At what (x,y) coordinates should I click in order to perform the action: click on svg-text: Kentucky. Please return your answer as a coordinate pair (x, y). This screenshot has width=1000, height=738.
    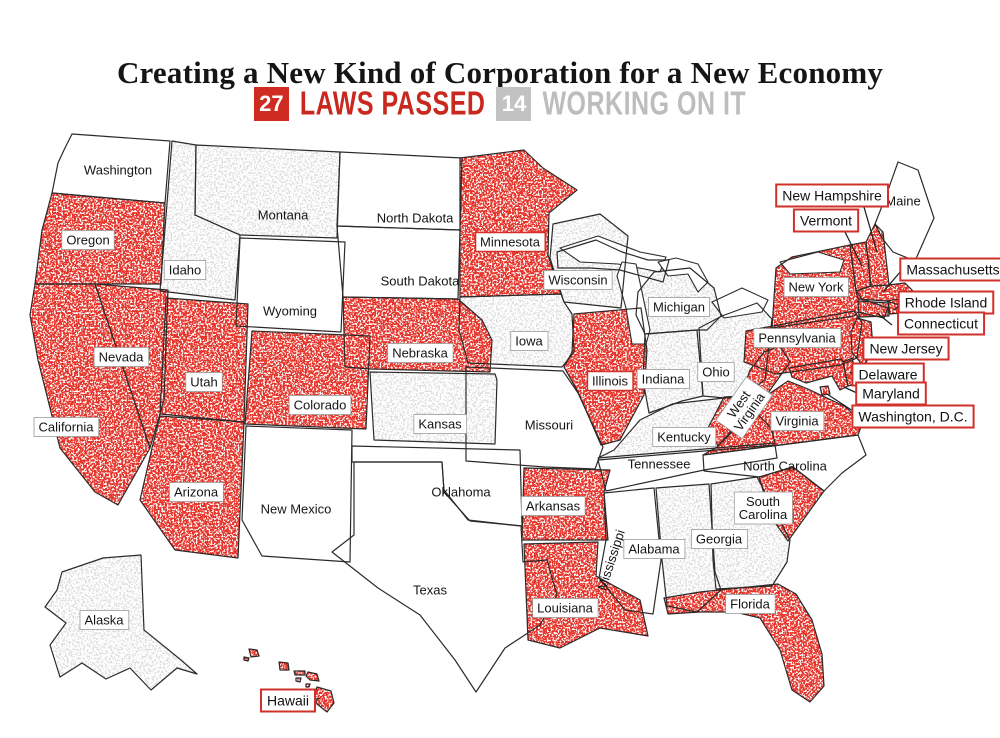
    Looking at the image, I should click on (684, 437).